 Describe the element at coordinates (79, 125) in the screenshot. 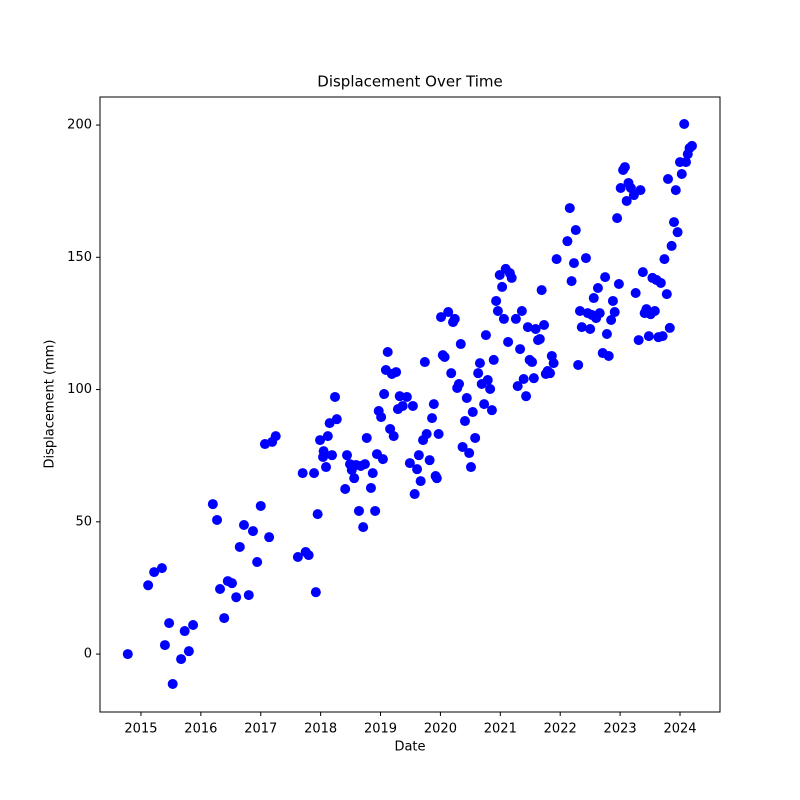

I see `y-tick-label: 200` at that location.